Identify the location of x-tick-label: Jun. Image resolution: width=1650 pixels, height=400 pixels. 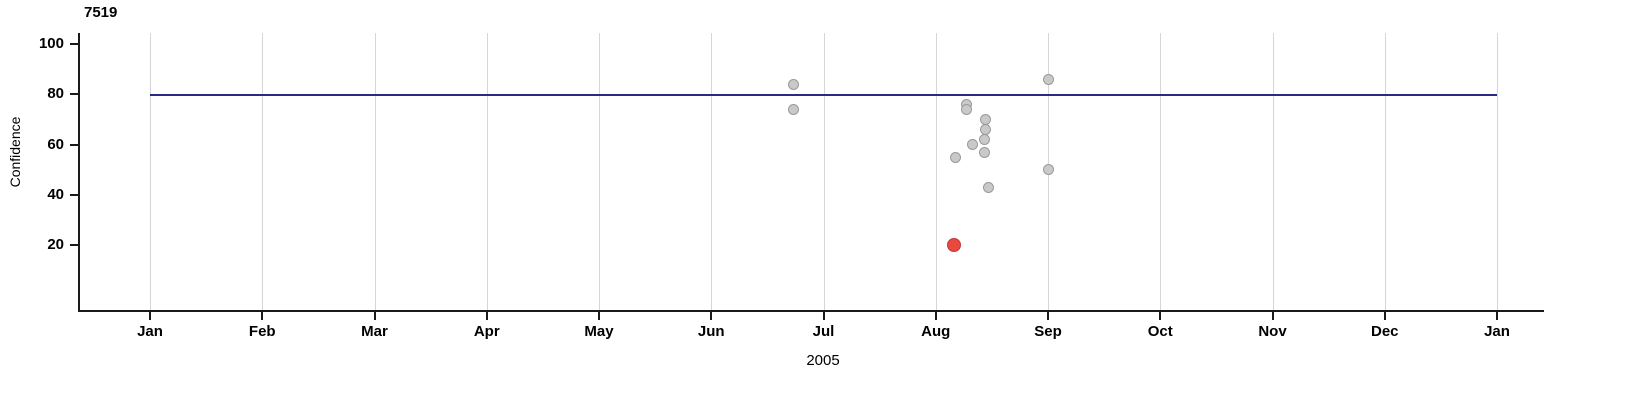
(711, 331).